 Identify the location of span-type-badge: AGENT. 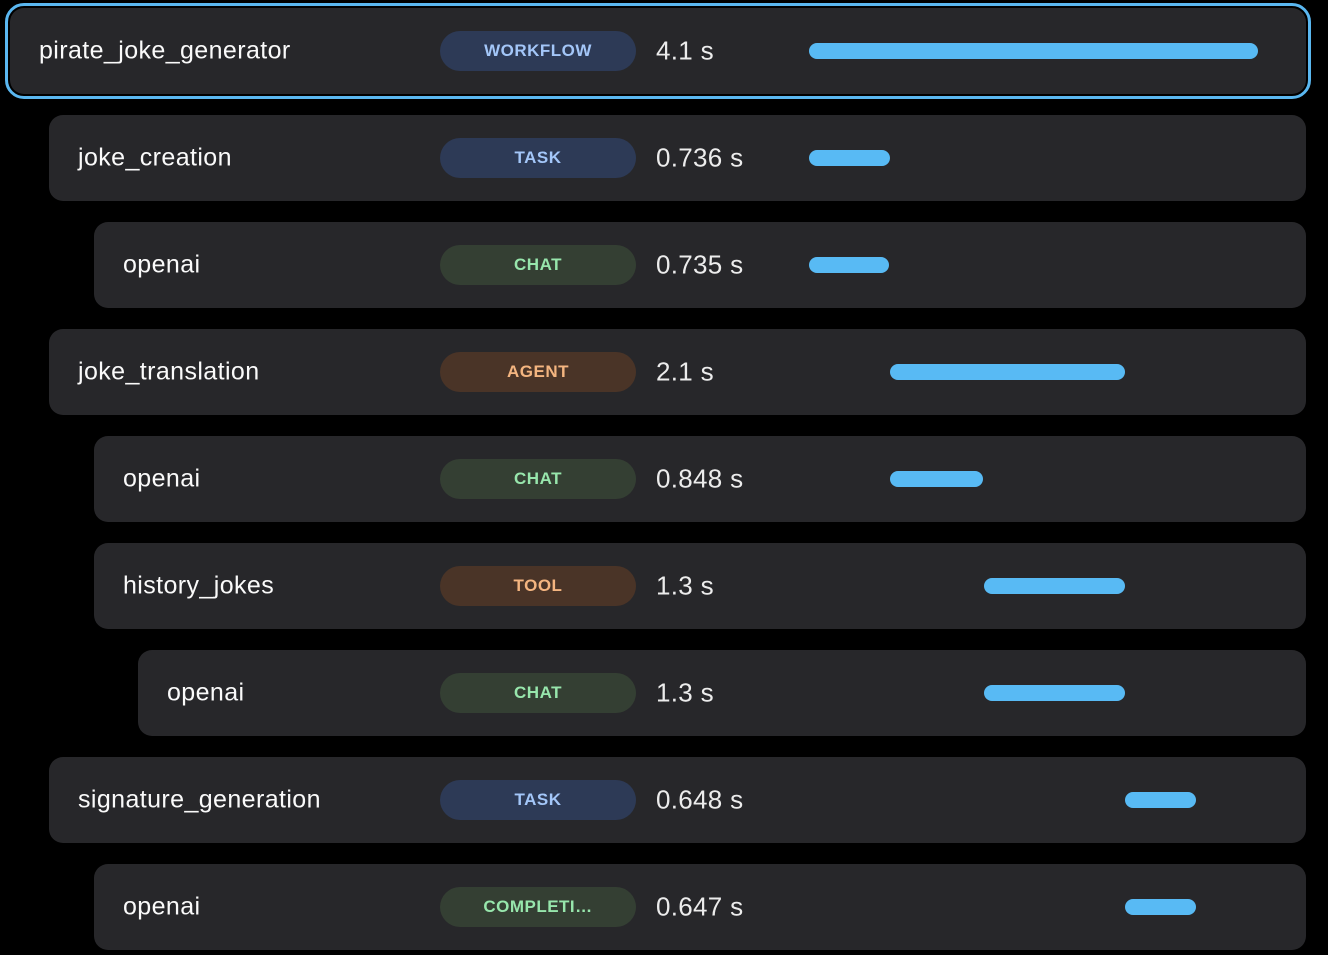
(538, 372).